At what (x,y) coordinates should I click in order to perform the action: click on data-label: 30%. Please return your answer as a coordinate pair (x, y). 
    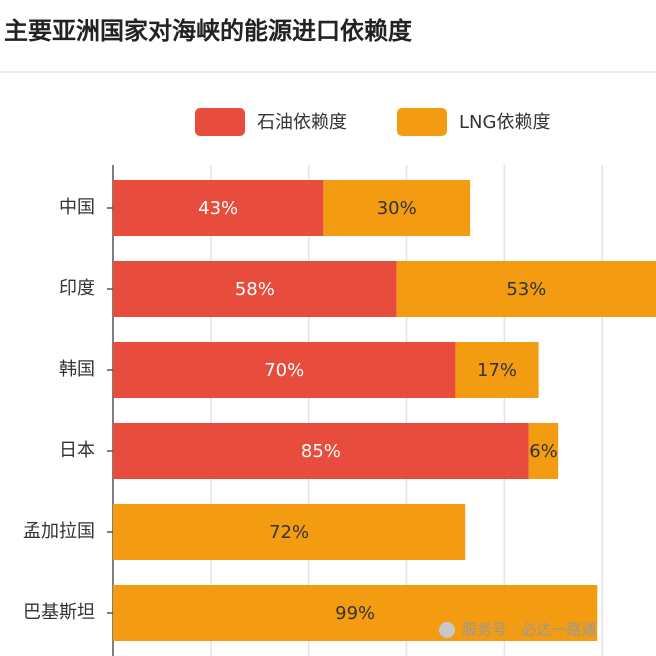
    Looking at the image, I should click on (397, 208).